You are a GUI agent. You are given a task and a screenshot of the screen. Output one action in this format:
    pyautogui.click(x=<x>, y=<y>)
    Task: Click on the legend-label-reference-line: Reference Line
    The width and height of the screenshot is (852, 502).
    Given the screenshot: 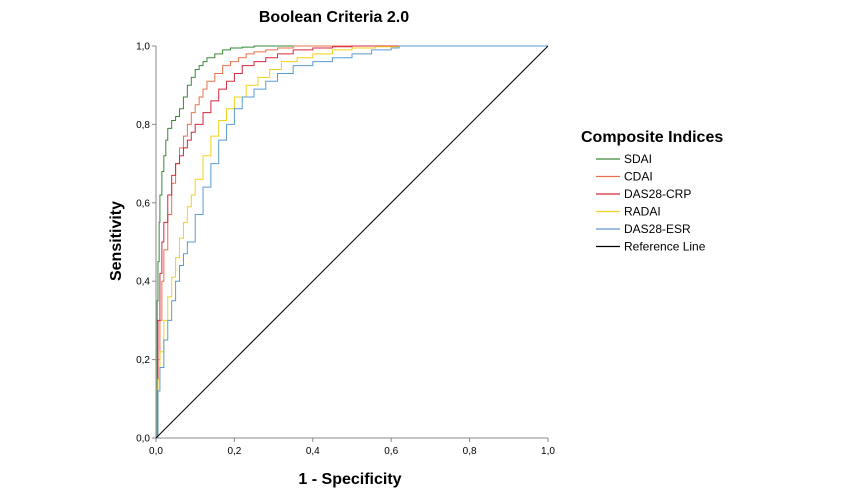 What is the action you would take?
    pyautogui.click(x=665, y=247)
    